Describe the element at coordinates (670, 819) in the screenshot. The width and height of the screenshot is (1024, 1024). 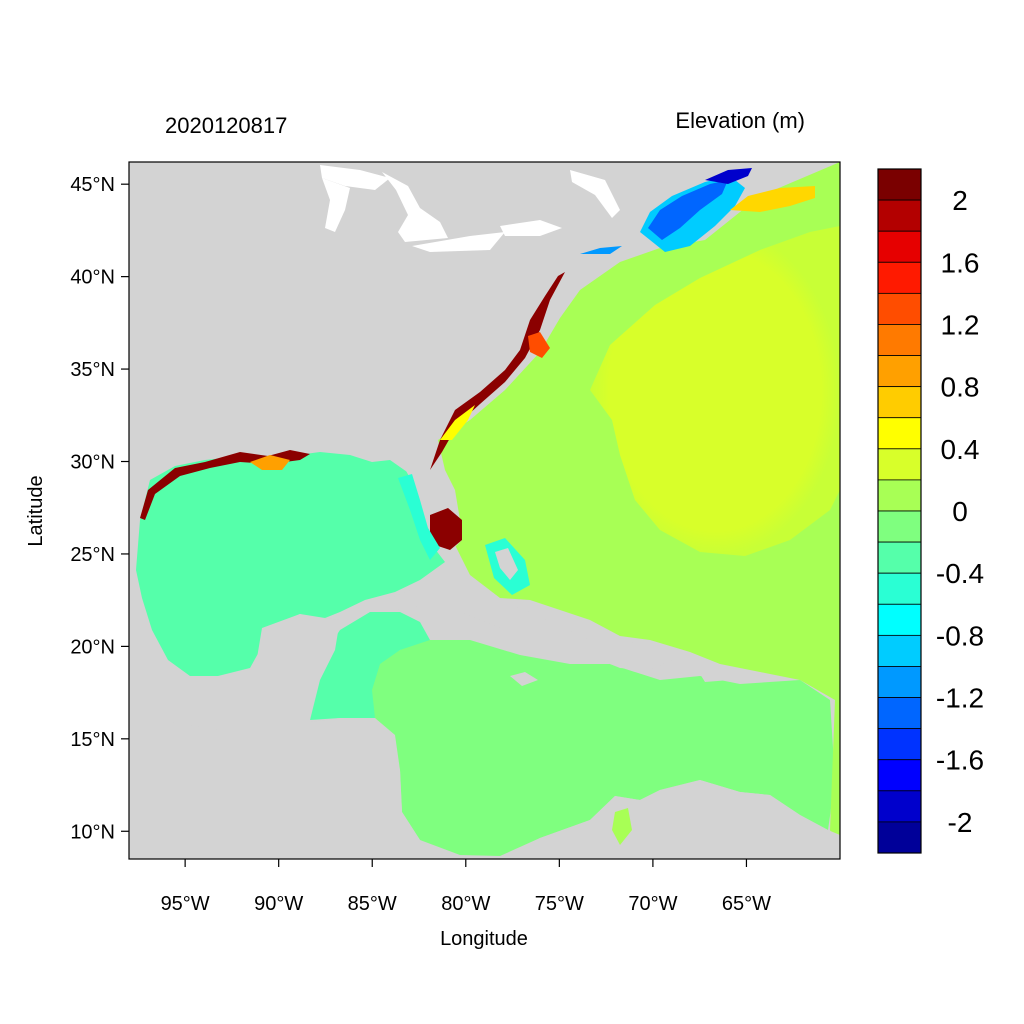
I see `south-america` at that location.